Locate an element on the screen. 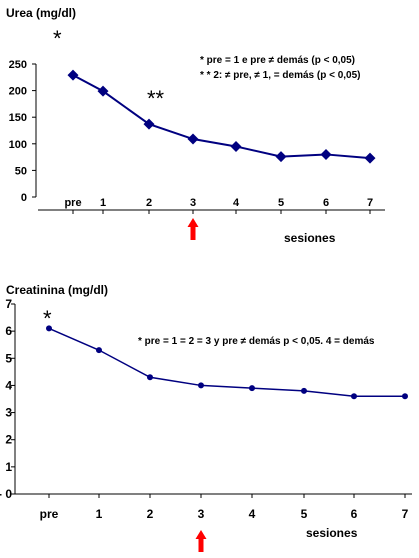 Image resolution: width=419 pixels, height=558 pixels. urea-chart-title: Urea (mg/dl) is located at coordinates (41, 13).